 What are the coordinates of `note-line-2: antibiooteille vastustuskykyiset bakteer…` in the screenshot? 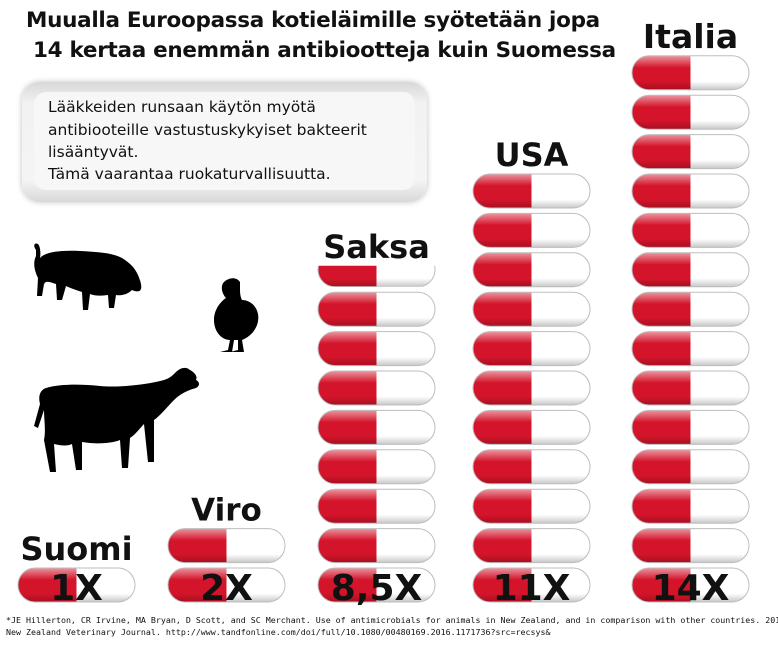 It's located at (207, 130).